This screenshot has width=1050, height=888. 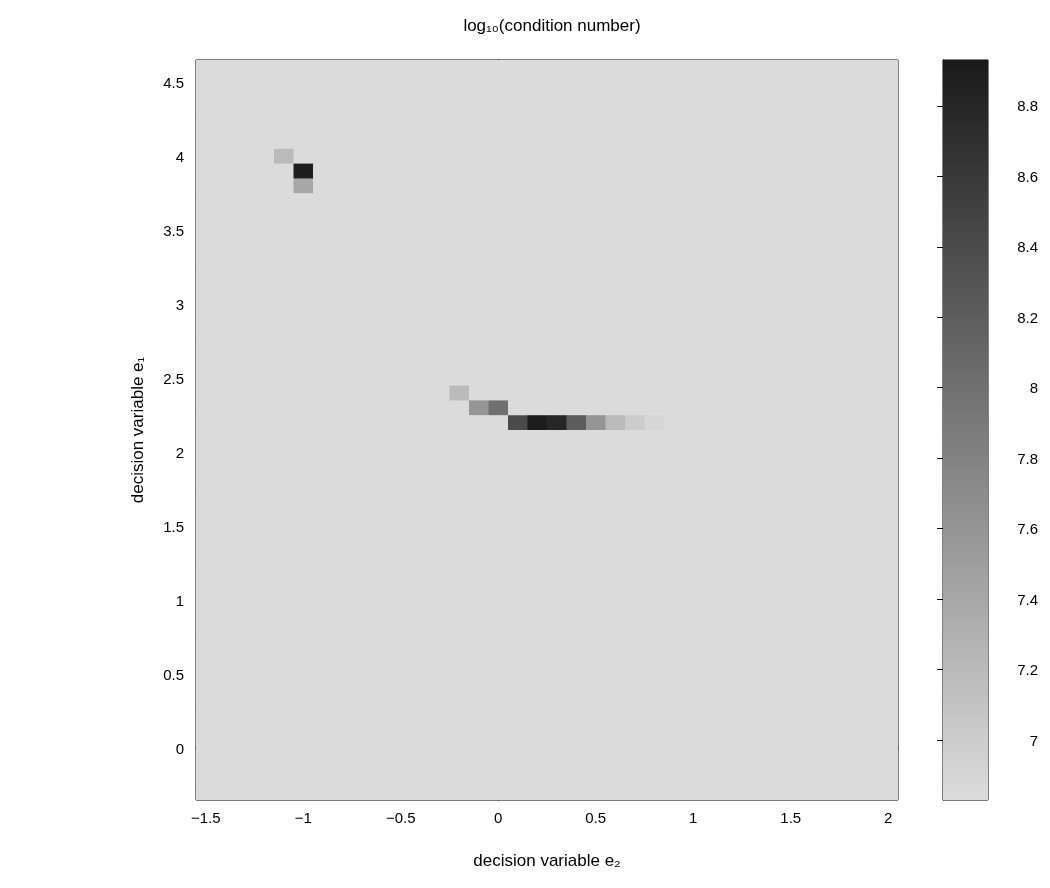 What do you see at coordinates (791, 817) in the screenshot?
I see `x-tick-label: 1.5` at bounding box center [791, 817].